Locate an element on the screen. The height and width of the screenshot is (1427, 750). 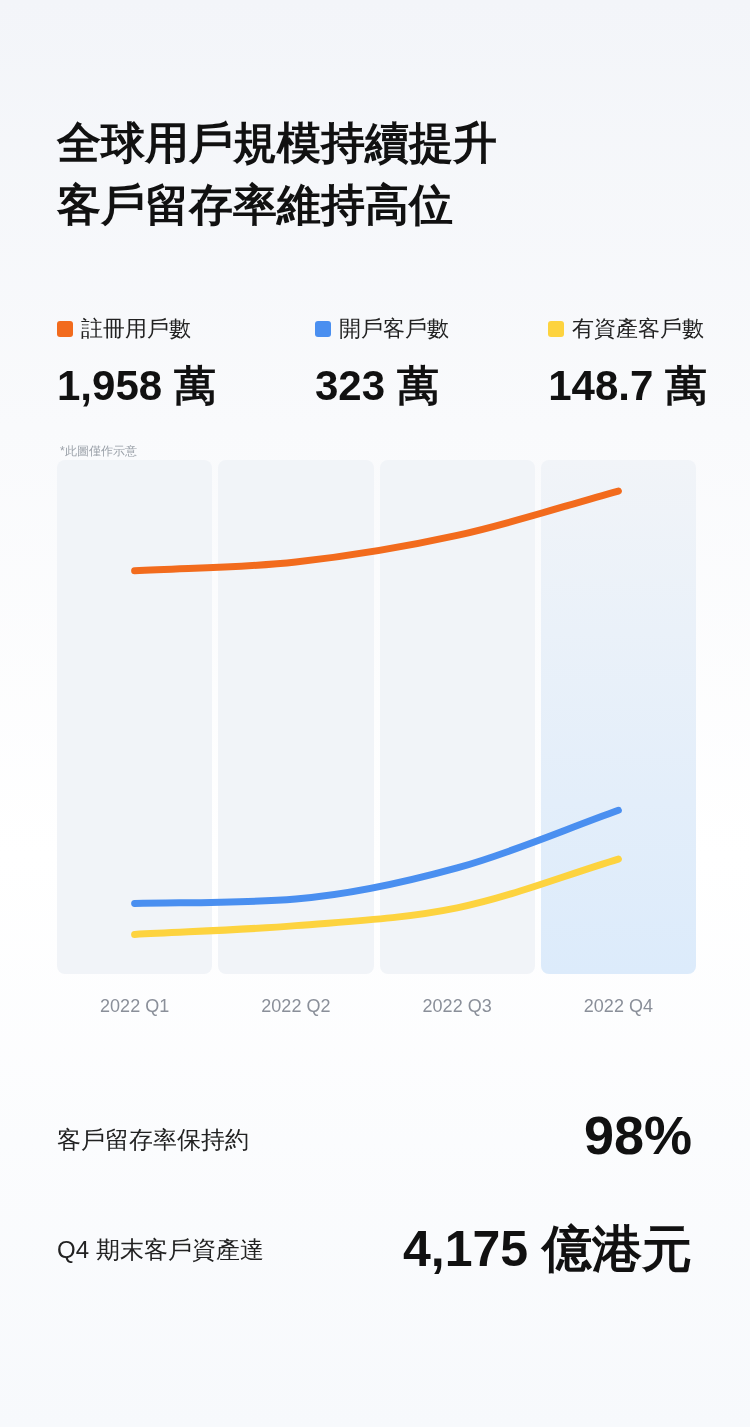
text: 148.7 萬 is located at coordinates (627, 386).